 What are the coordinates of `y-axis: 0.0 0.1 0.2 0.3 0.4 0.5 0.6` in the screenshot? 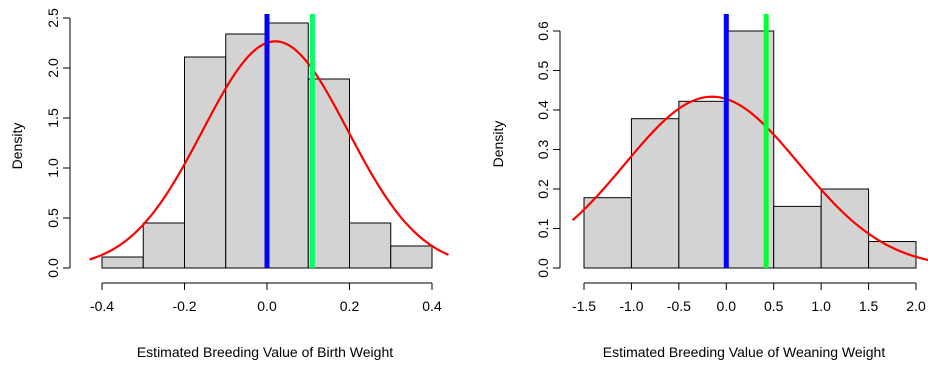 It's located at (548, 149).